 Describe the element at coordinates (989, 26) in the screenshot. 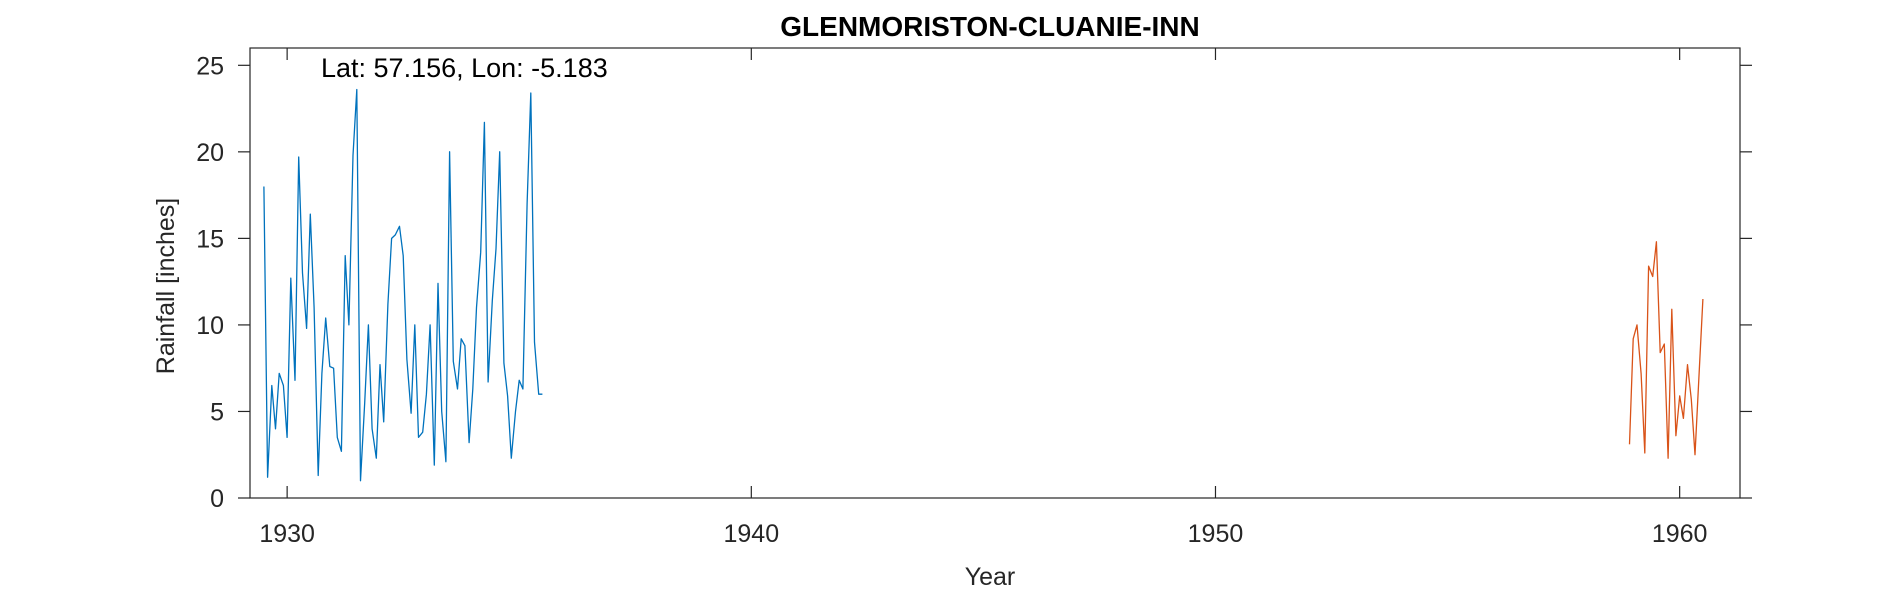

I see `chart-title: GLENMORISTON-CLUANIE-INN` at that location.